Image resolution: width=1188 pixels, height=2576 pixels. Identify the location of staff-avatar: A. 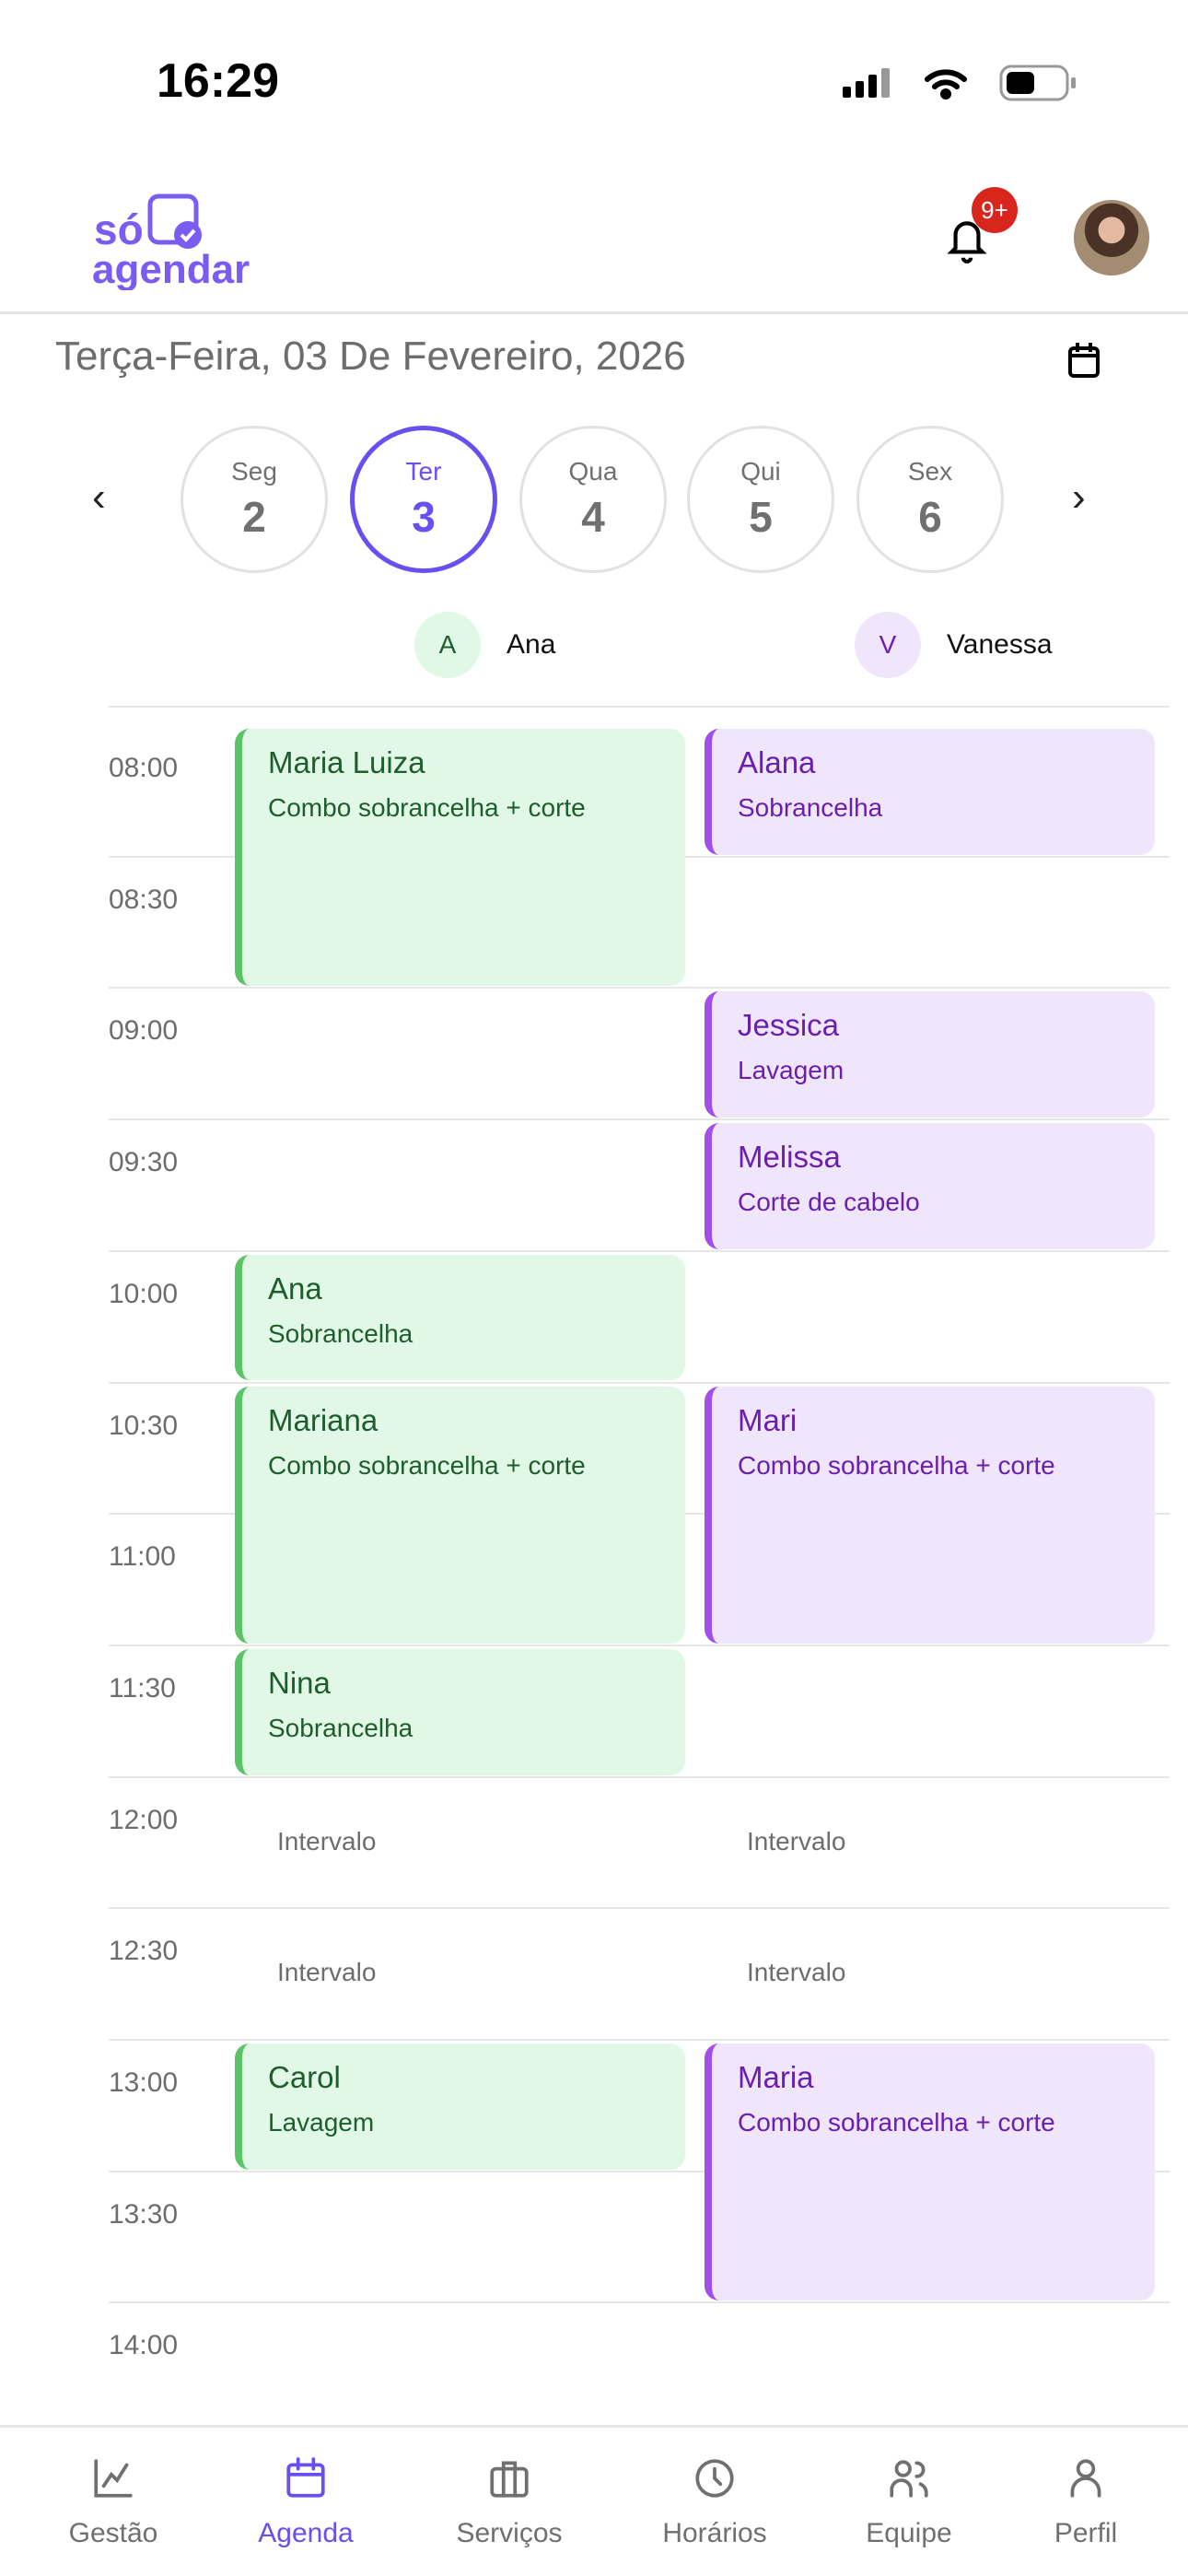
(447, 645).